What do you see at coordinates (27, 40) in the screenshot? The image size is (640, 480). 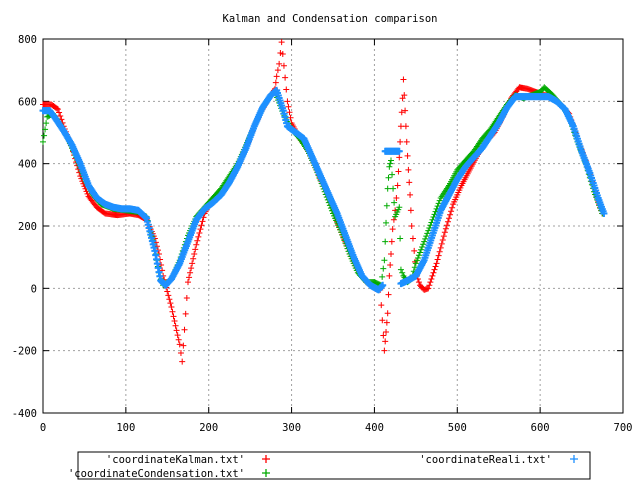 I see `y-tick-label: 800` at bounding box center [27, 40].